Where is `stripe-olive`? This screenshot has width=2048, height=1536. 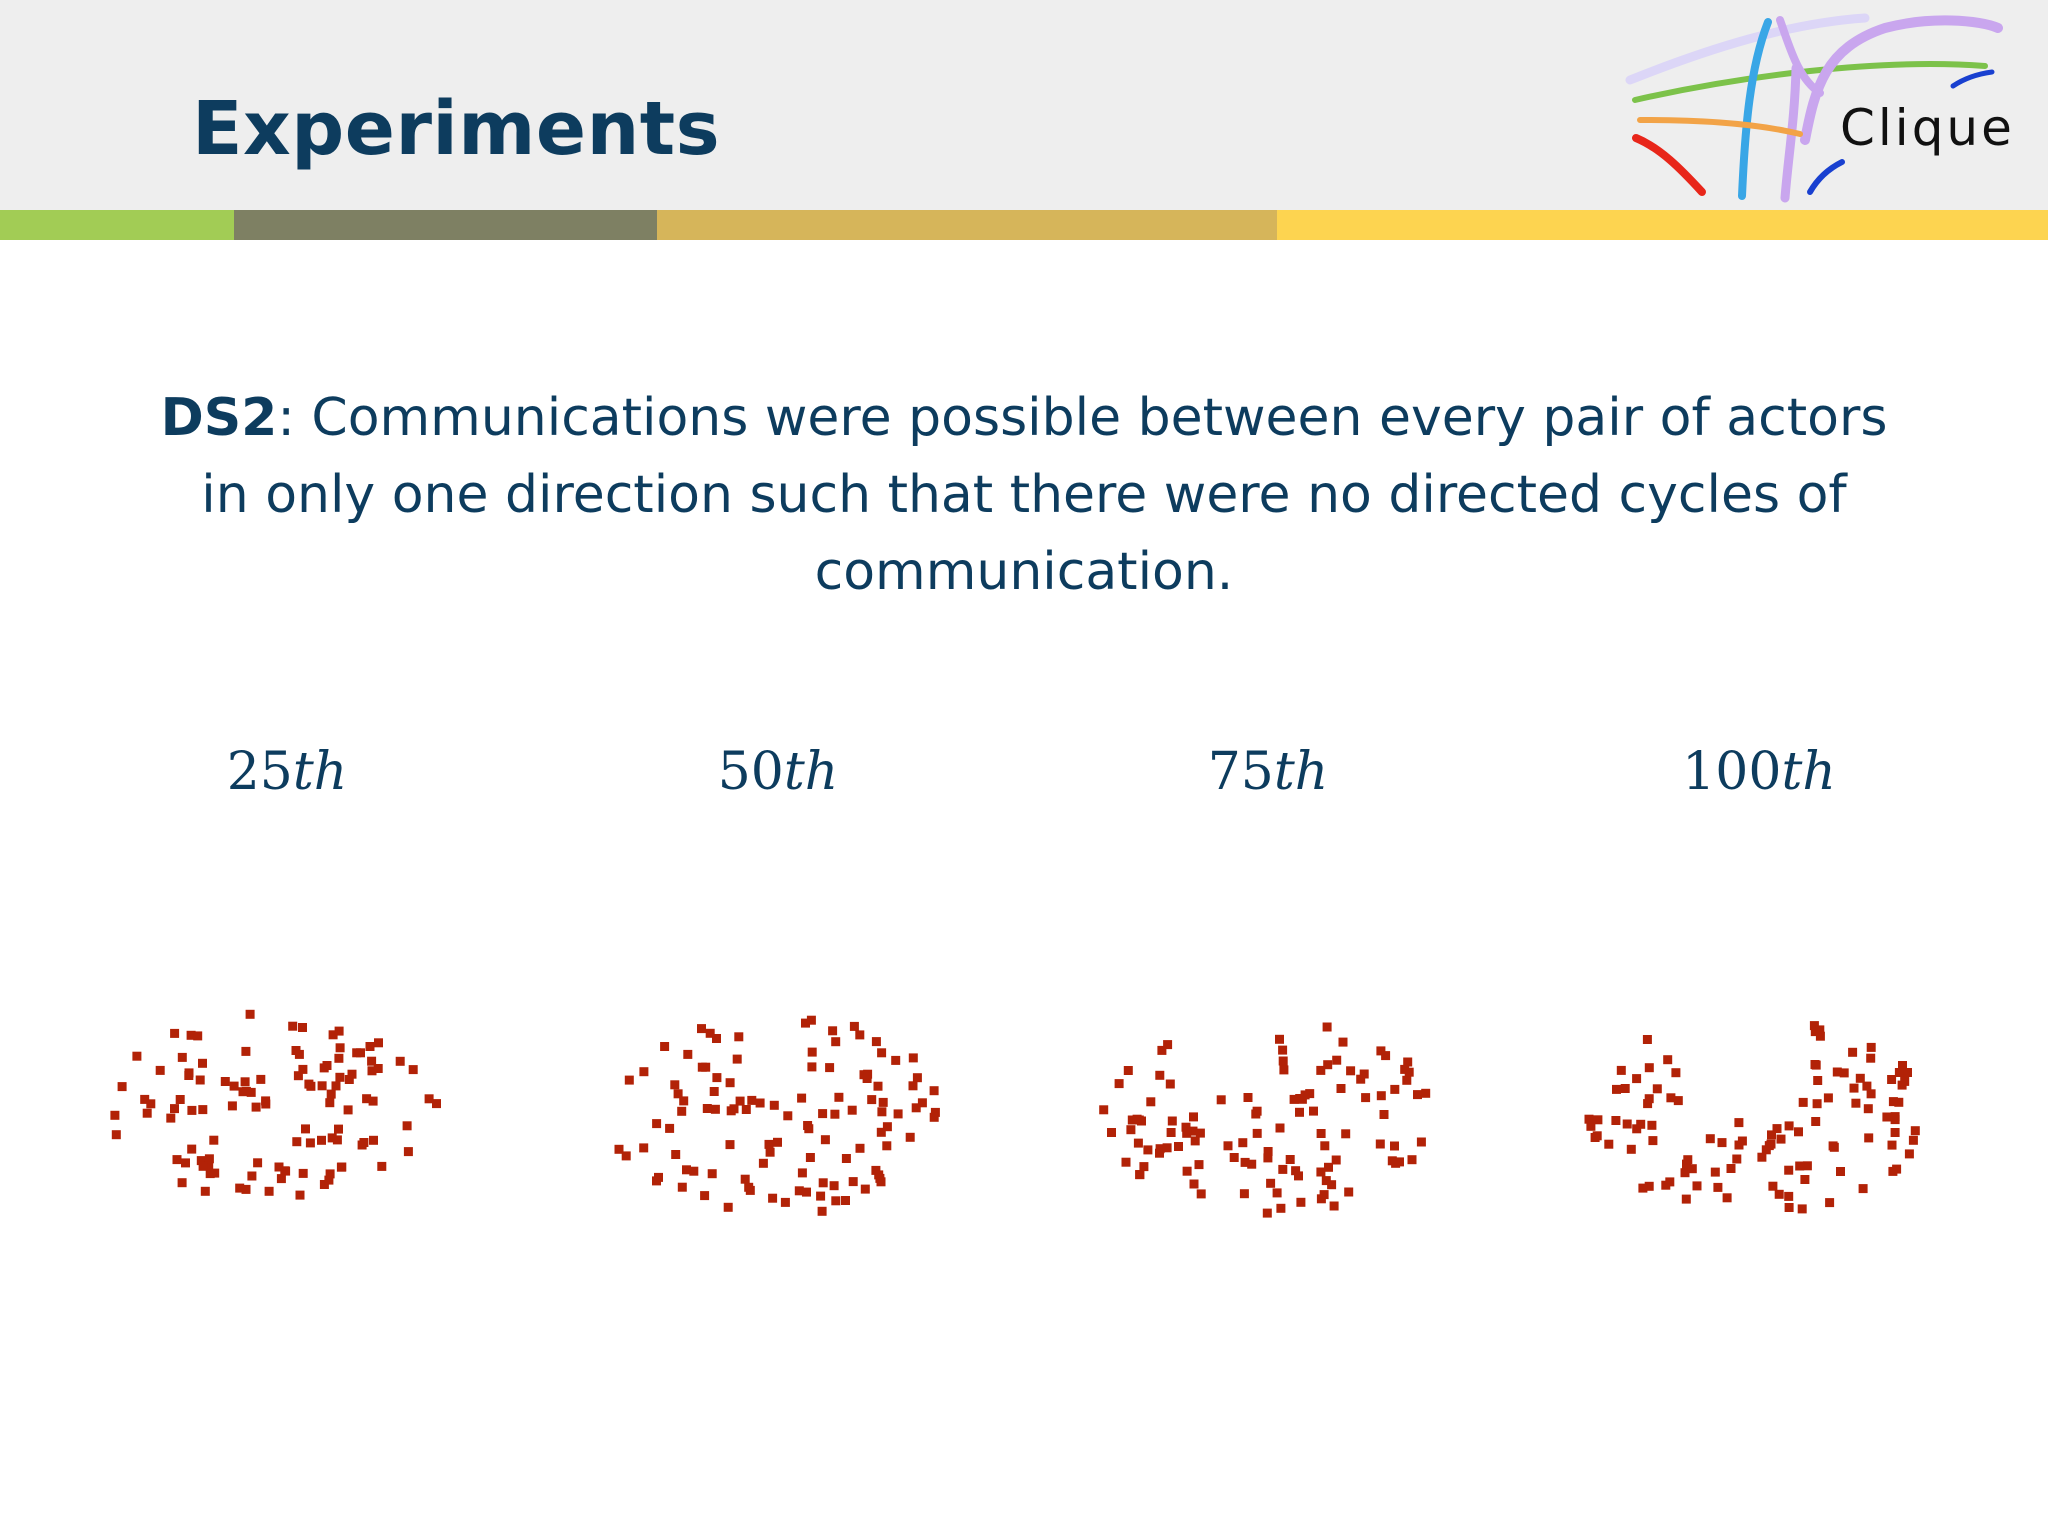
stripe-olive is located at coordinates (445, 225).